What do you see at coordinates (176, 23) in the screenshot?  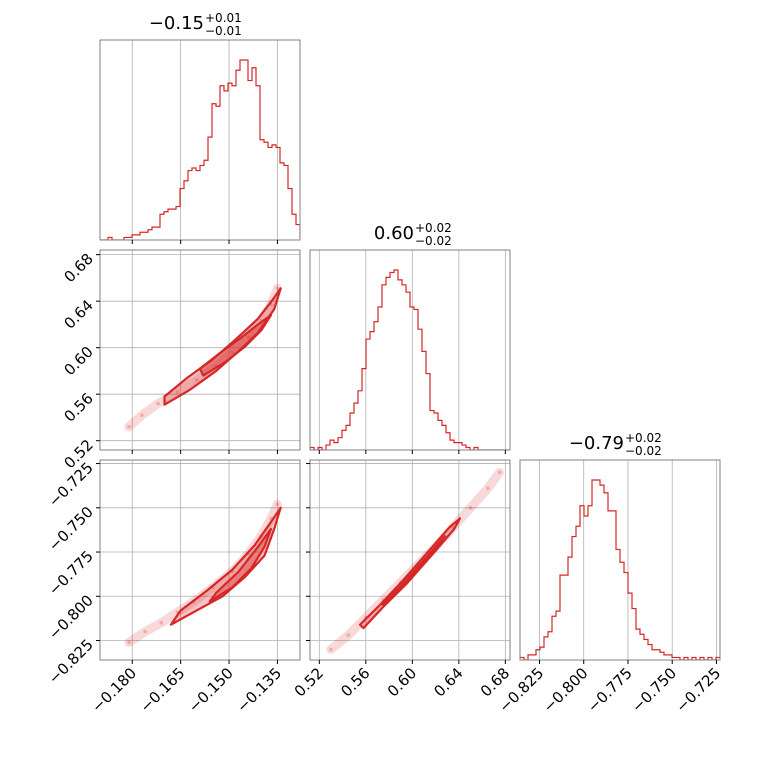 I see `title-value-0: −0.15` at bounding box center [176, 23].